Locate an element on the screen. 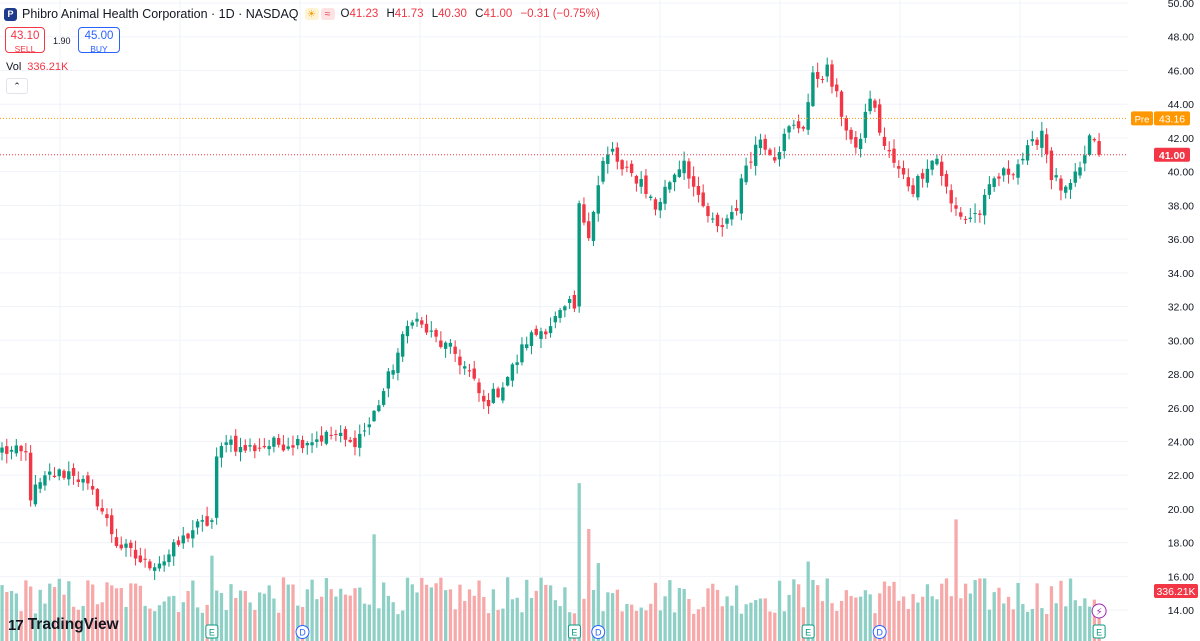 This screenshot has height=641, width=1200. volume-legend: Vol 336.21K is located at coordinates (37, 67).